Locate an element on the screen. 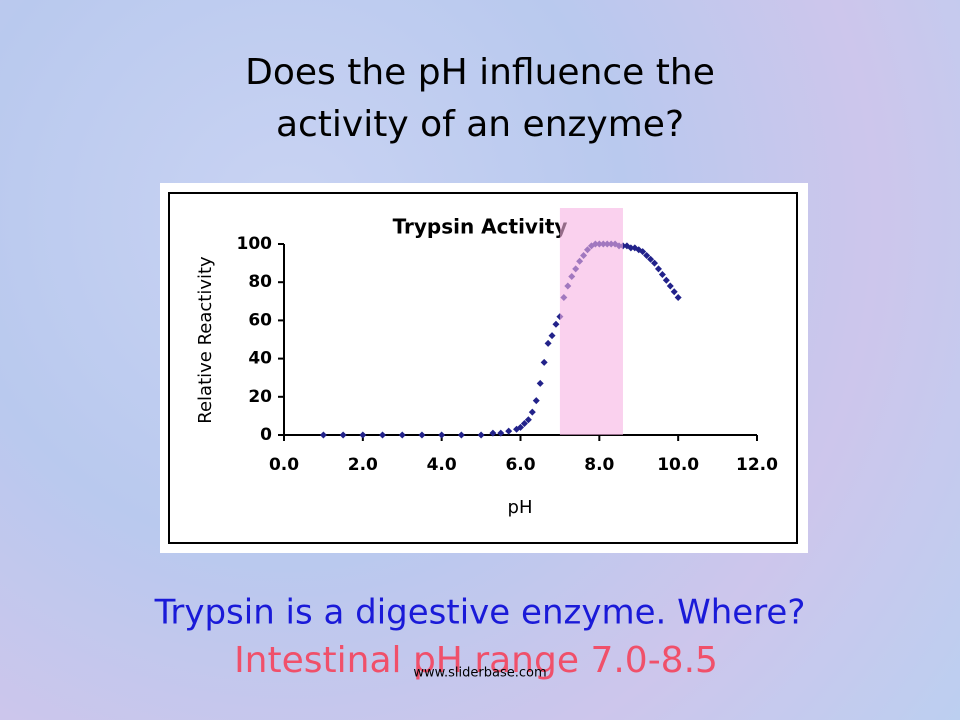  x-tick-label: 0.0 is located at coordinates (284, 465).